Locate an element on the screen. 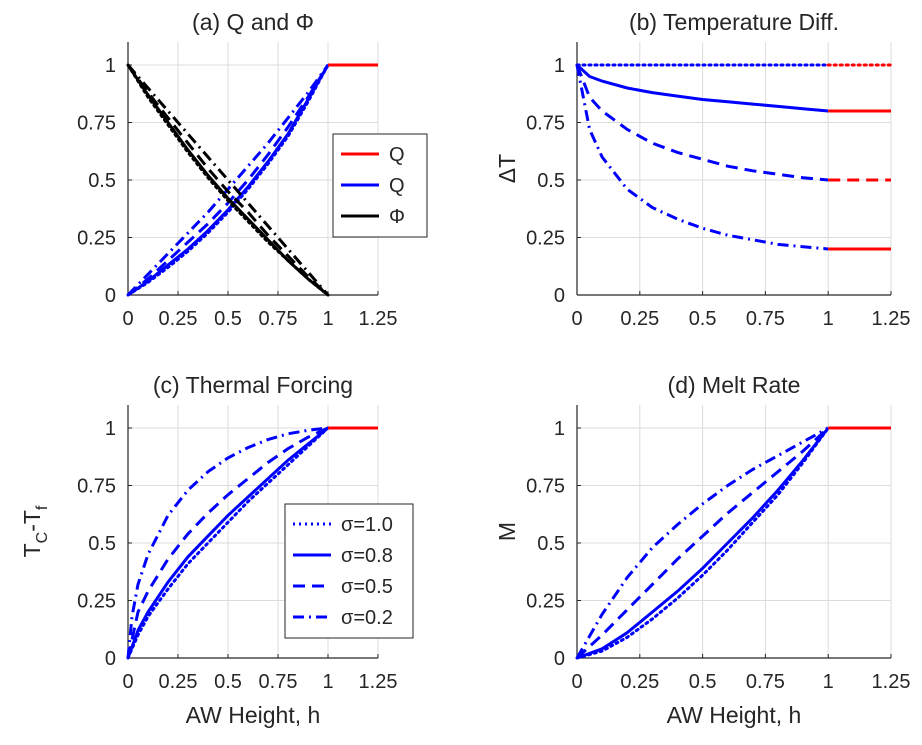  legend-box is located at coordinates (349, 571).